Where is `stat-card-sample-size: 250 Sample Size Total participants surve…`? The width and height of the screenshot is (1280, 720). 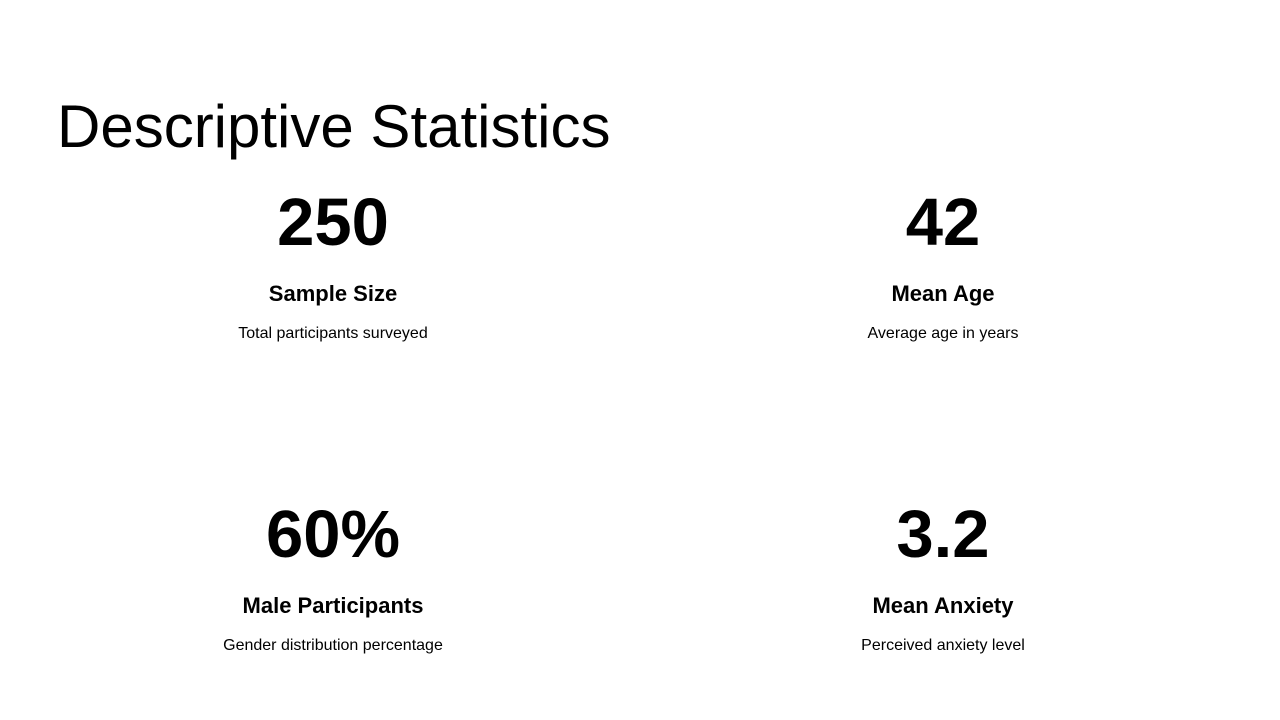
stat-card-sample-size: 250 Sample Size Total participants surve… is located at coordinates (333, 266).